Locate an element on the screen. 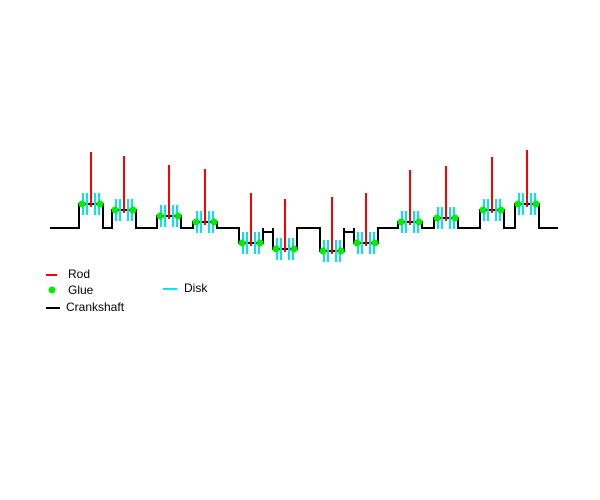 Image resolution: width=600 pixels, height=500 pixels. legend: Rod Glue Crankshaft Disk is located at coordinates (127, 290).